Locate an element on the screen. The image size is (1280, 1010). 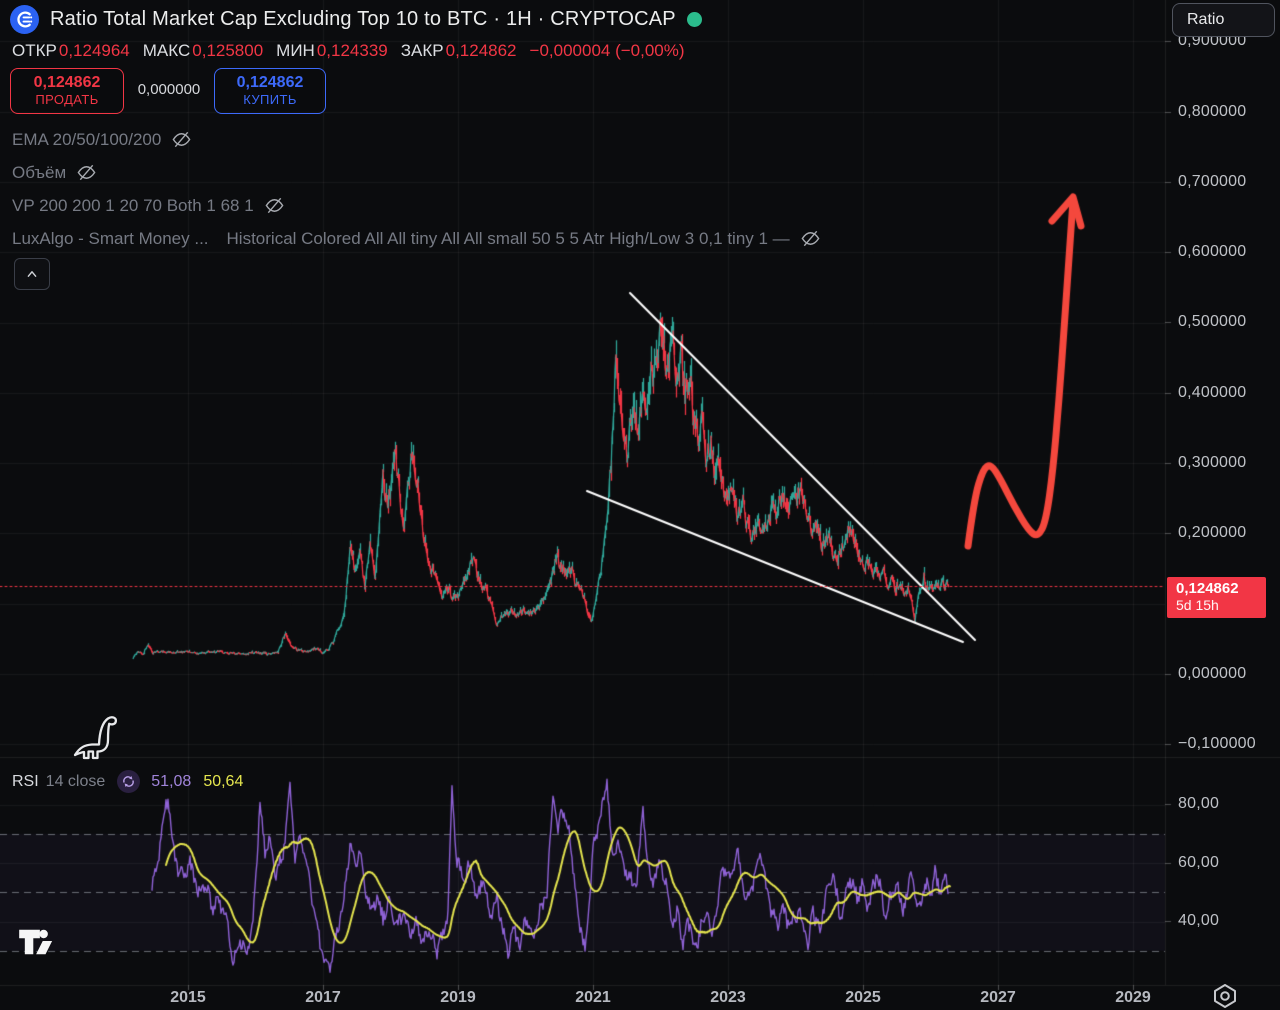
rsi-title: RSI is located at coordinates (25, 781).